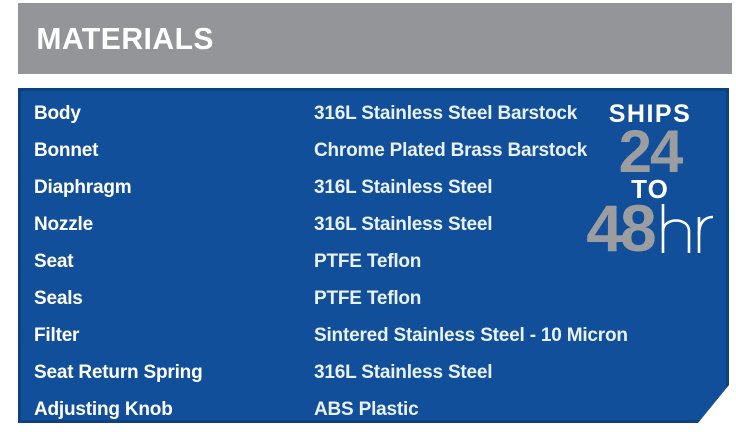  What do you see at coordinates (103, 410) in the screenshot?
I see `material-label: Adjusting Knob` at bounding box center [103, 410].